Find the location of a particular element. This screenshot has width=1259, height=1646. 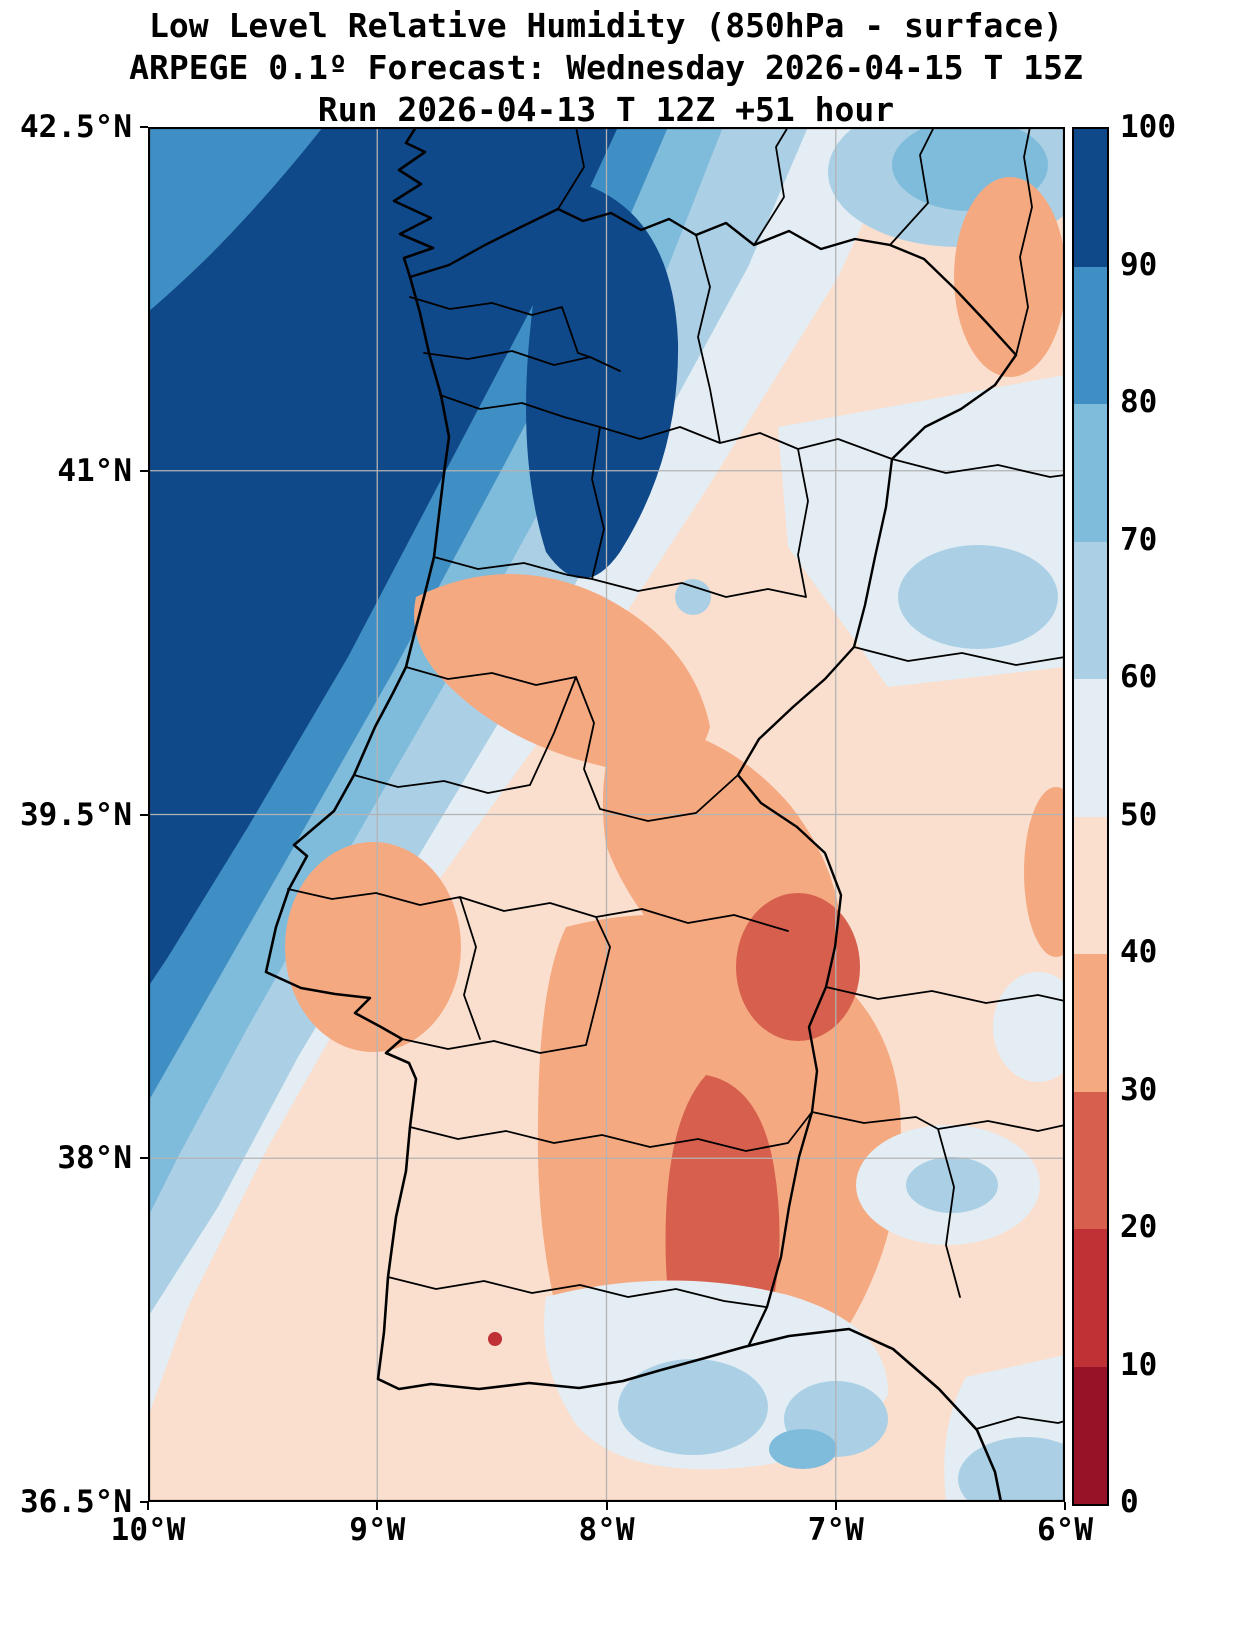

y-tick-label: 39.5°N is located at coordinates (76, 814).